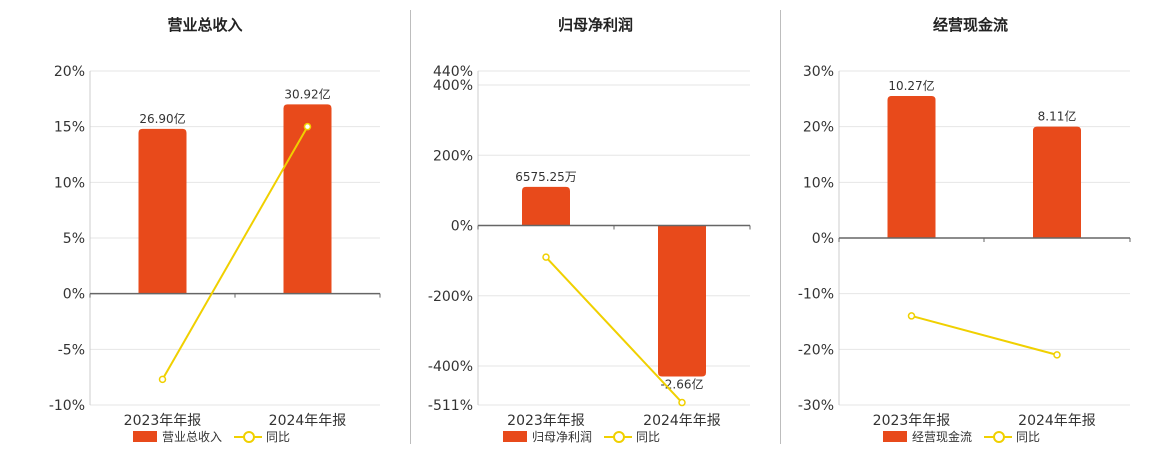  I want to click on y-tick-label: 400%, so click(453, 86).